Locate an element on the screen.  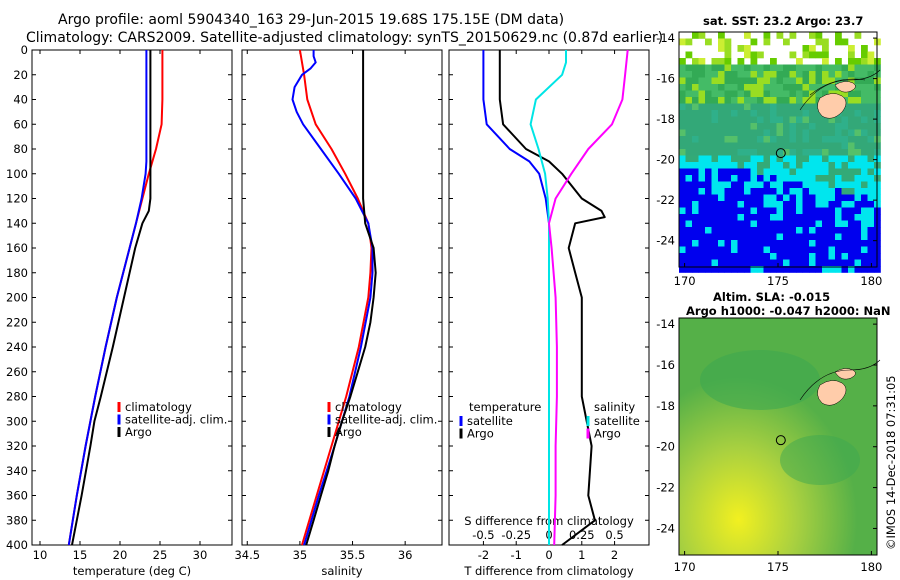
sst-map-cells is located at coordinates (780, 152).